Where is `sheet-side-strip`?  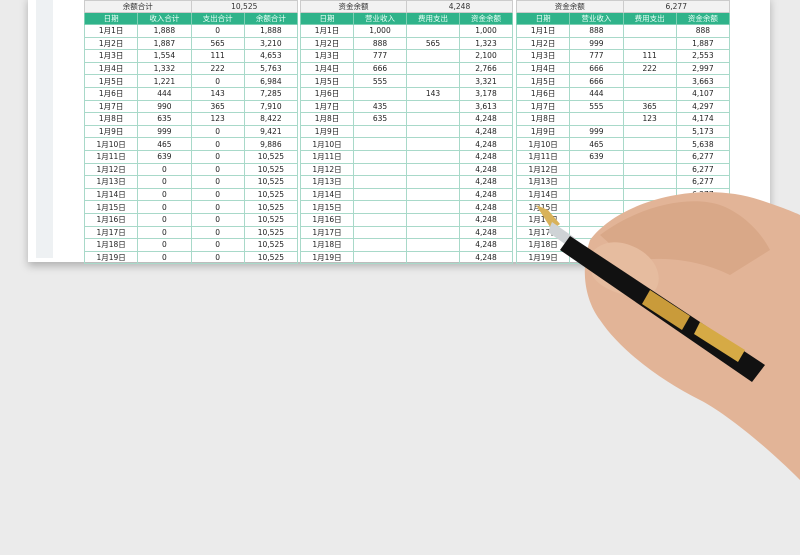 sheet-side-strip is located at coordinates (44, 129).